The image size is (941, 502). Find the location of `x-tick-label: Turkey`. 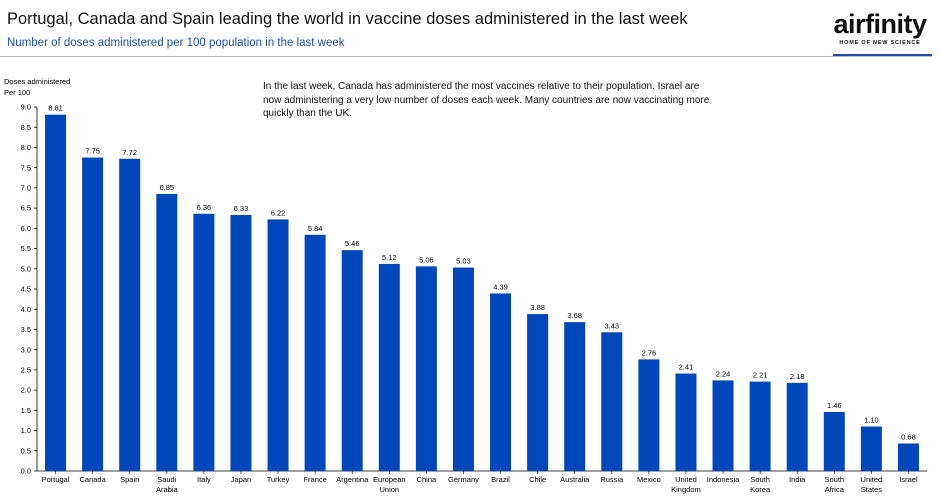

x-tick-label: Turkey is located at coordinates (278, 479).